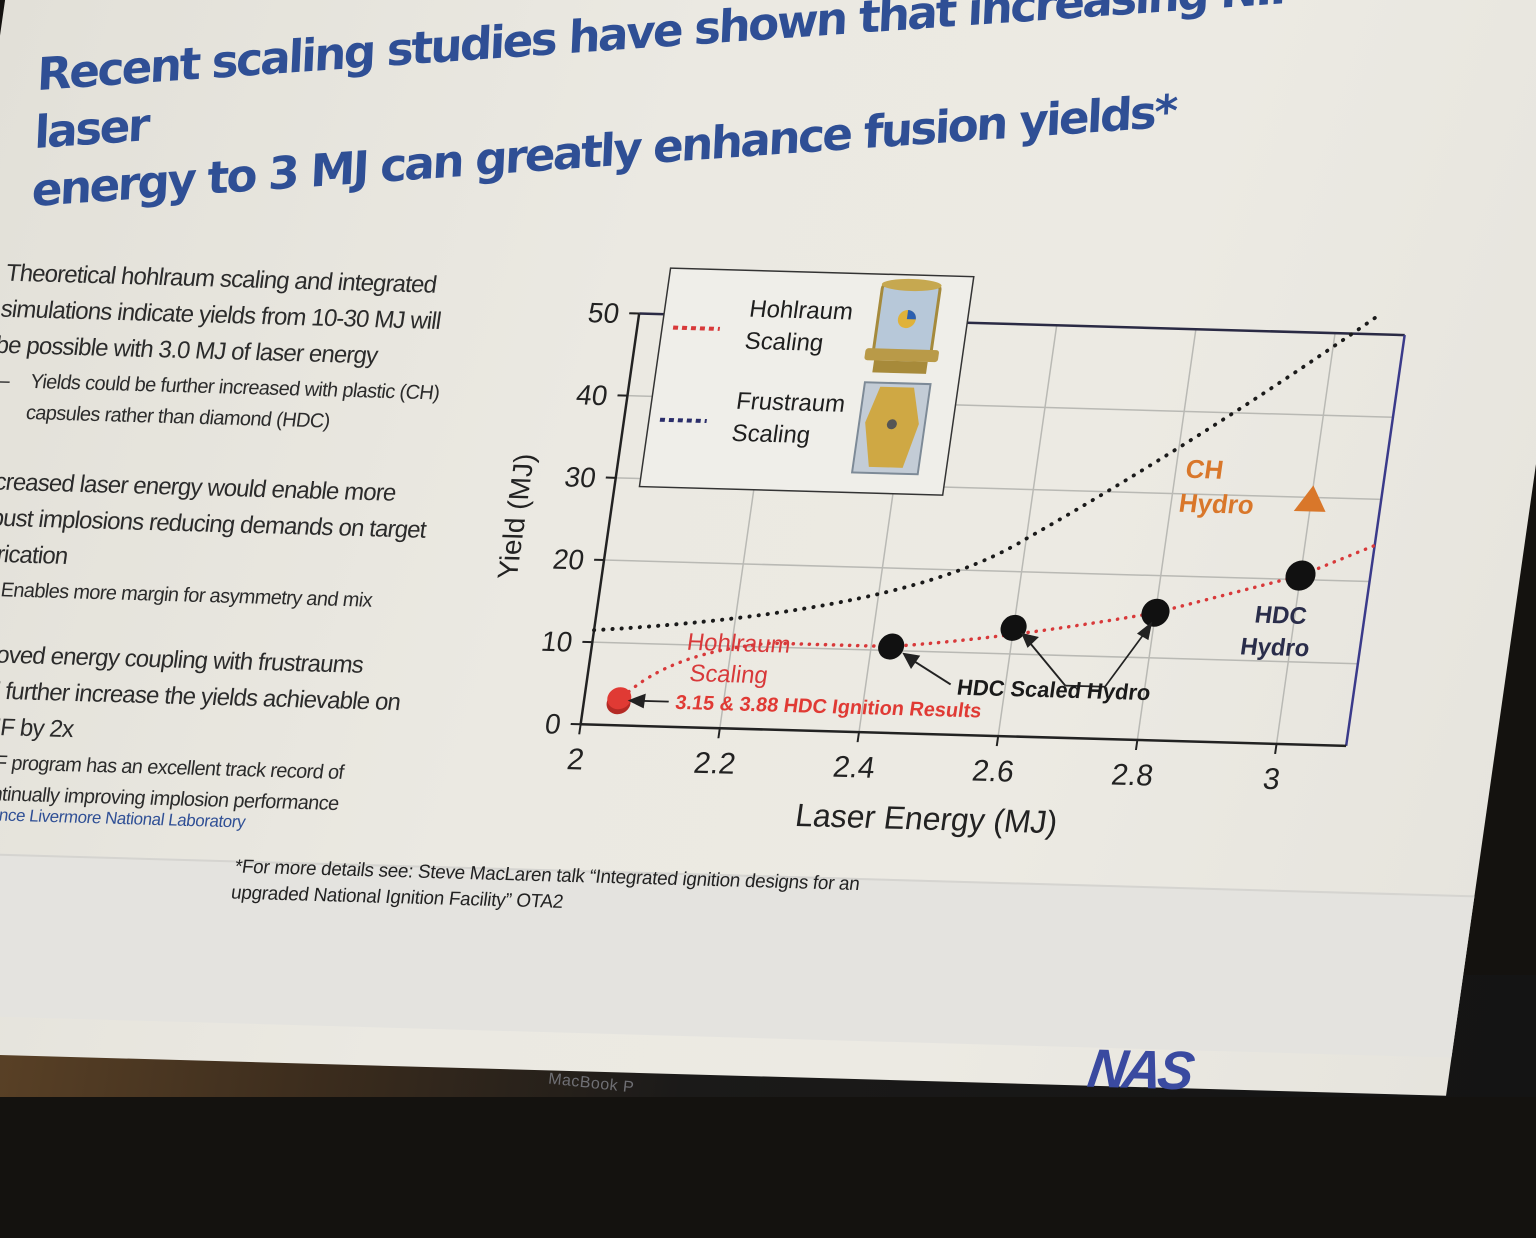  What do you see at coordinates (603, 313) in the screenshot?
I see `y-tick-label: 50` at bounding box center [603, 313].